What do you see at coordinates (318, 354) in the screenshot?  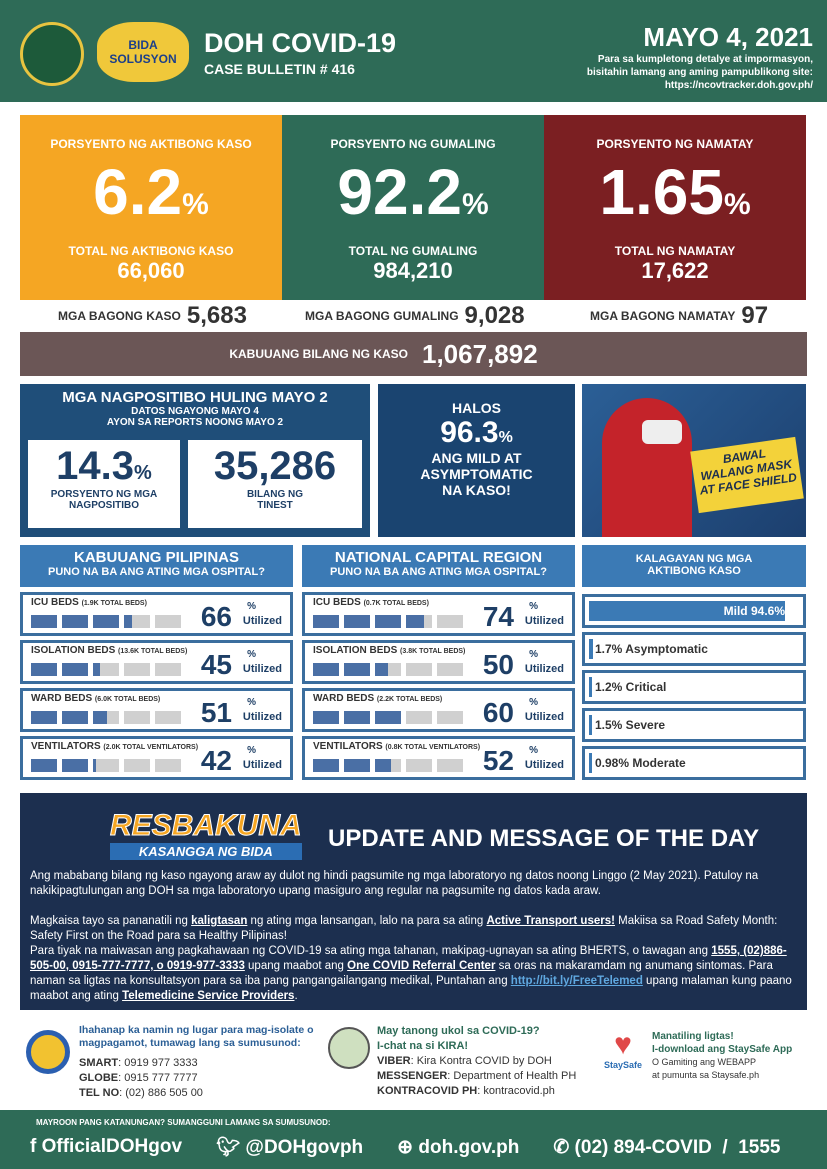 I see `total-label: KABUUANG BILANG NG KASO` at bounding box center [318, 354].